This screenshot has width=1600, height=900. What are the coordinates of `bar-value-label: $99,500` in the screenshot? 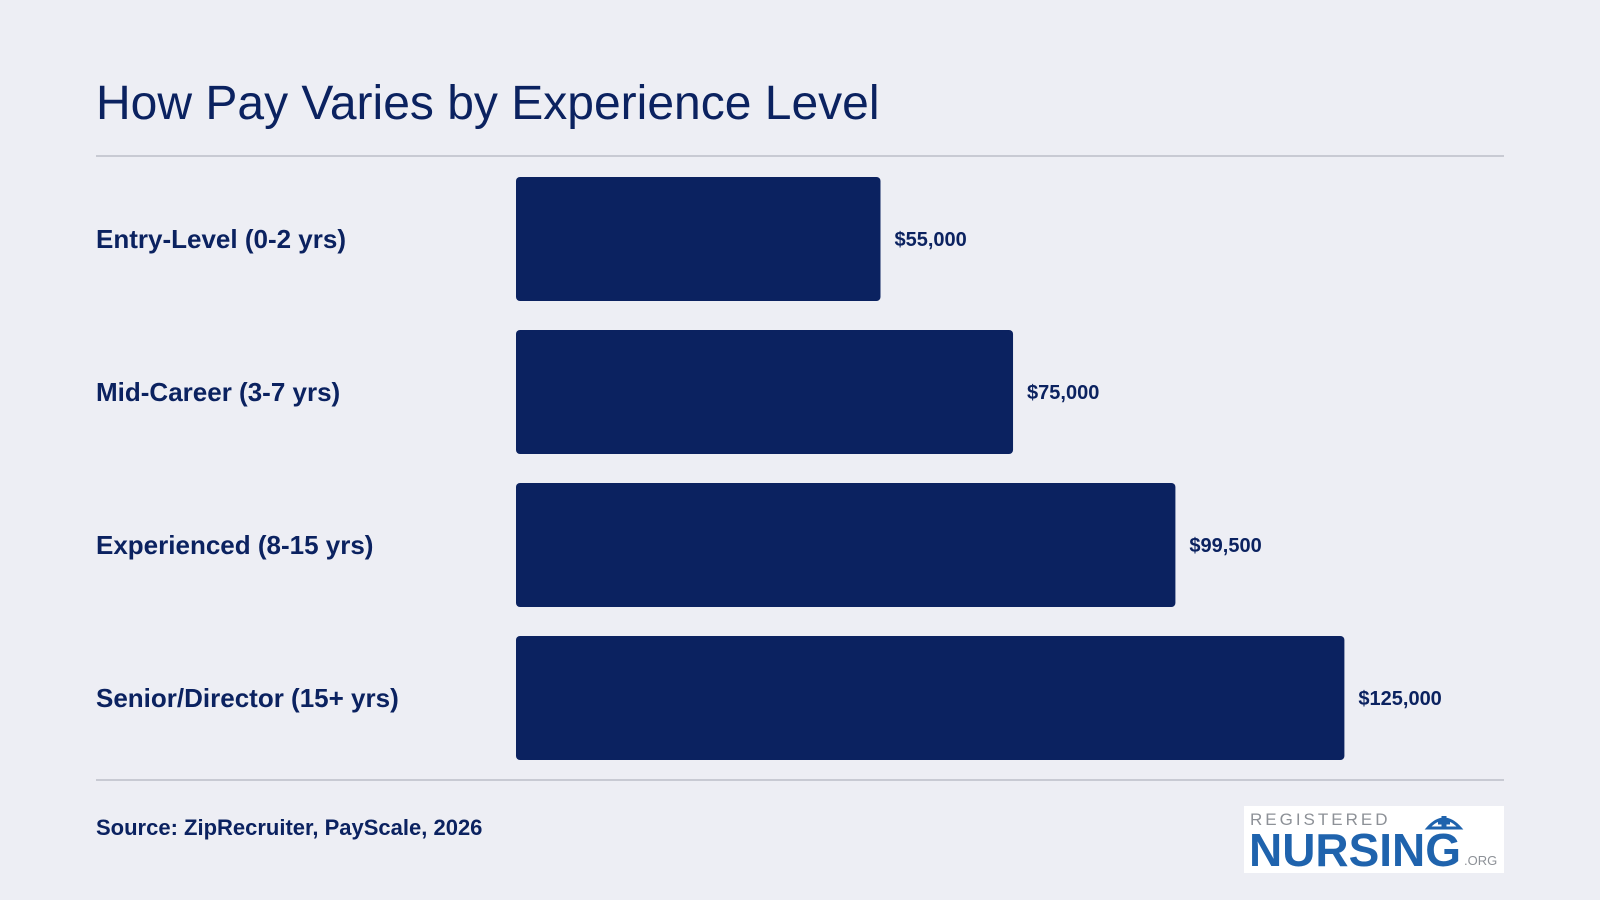 It's located at (1225, 546).